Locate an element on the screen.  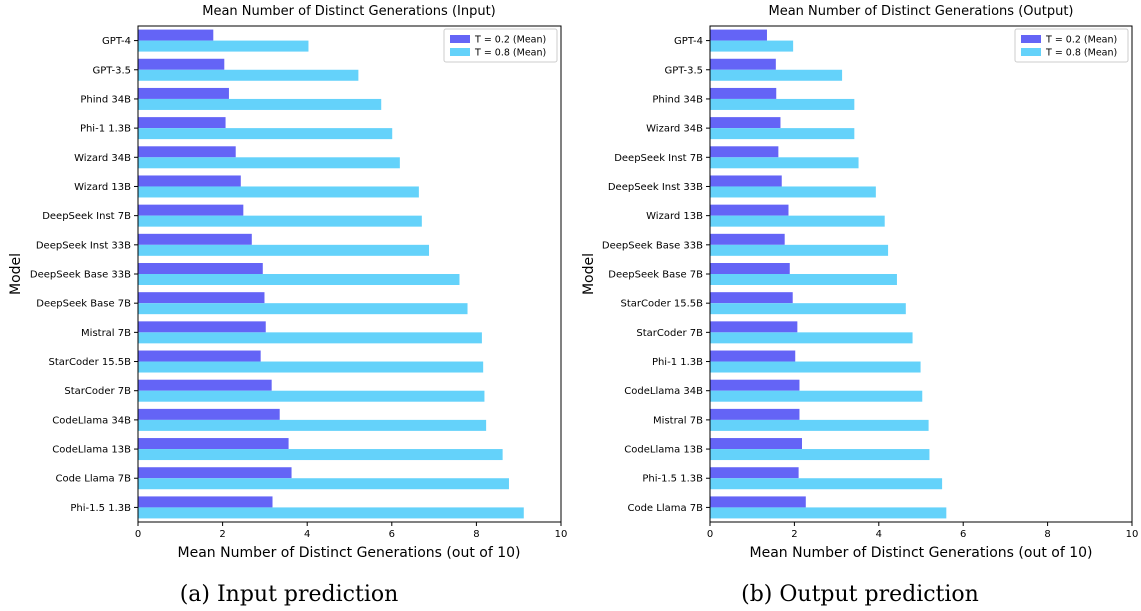
y-tick-label: Phind 34B is located at coordinates (677, 99).